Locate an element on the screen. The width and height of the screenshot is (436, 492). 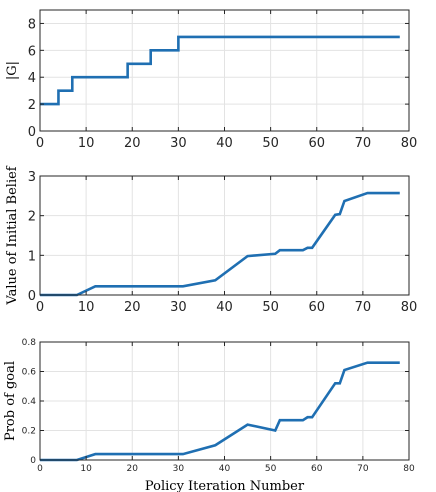
y-tick-label: 6 is located at coordinates (32, 51).